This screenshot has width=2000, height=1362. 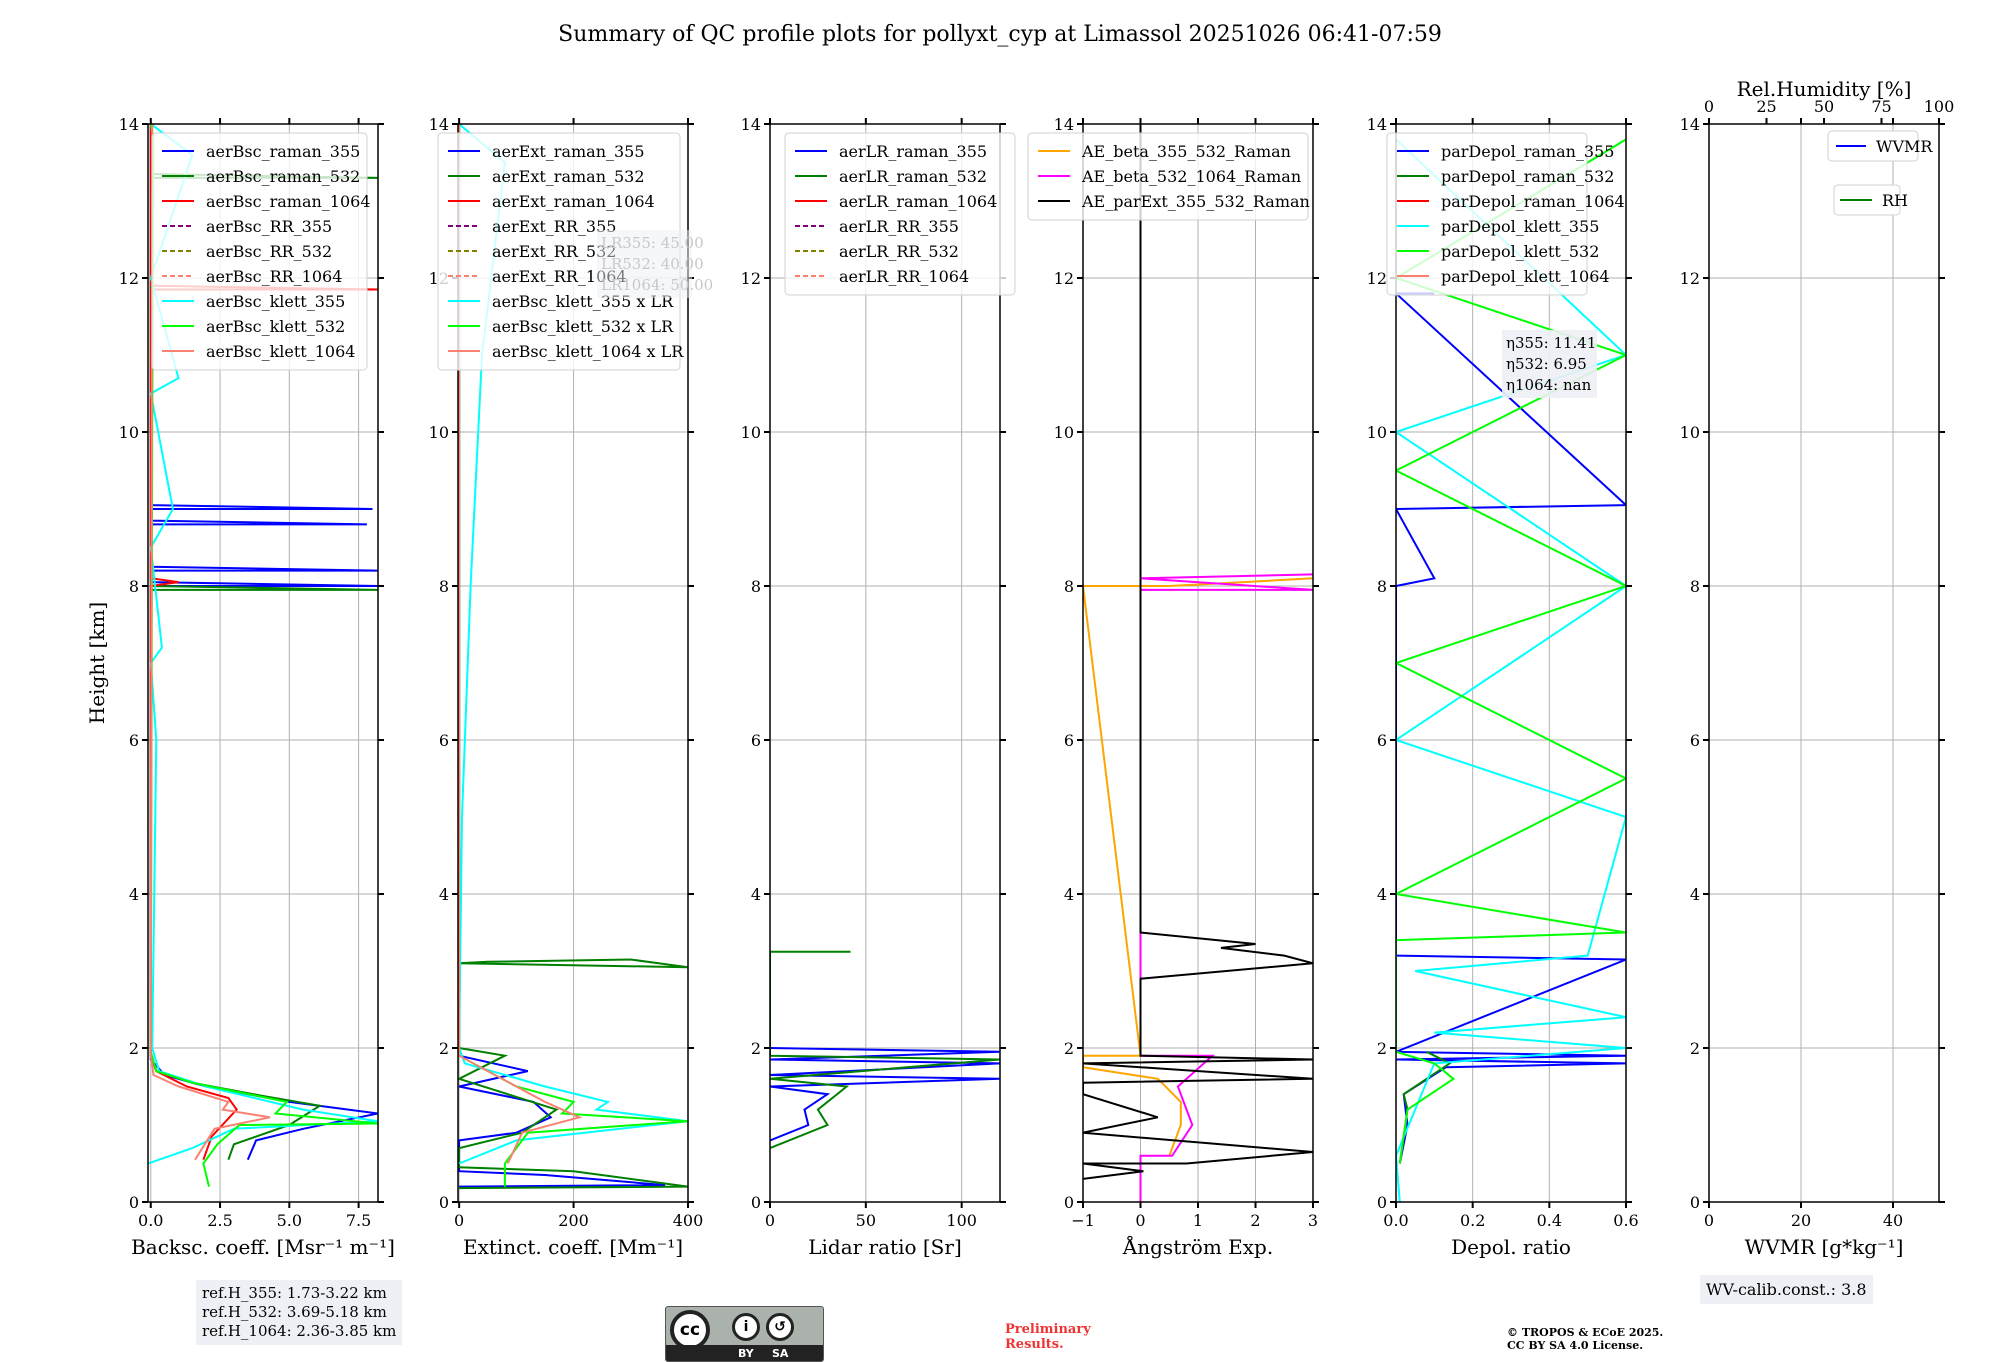 What do you see at coordinates (899, 226) in the screenshot?
I see `legend-label: aerLR_RR_355` at bounding box center [899, 226].